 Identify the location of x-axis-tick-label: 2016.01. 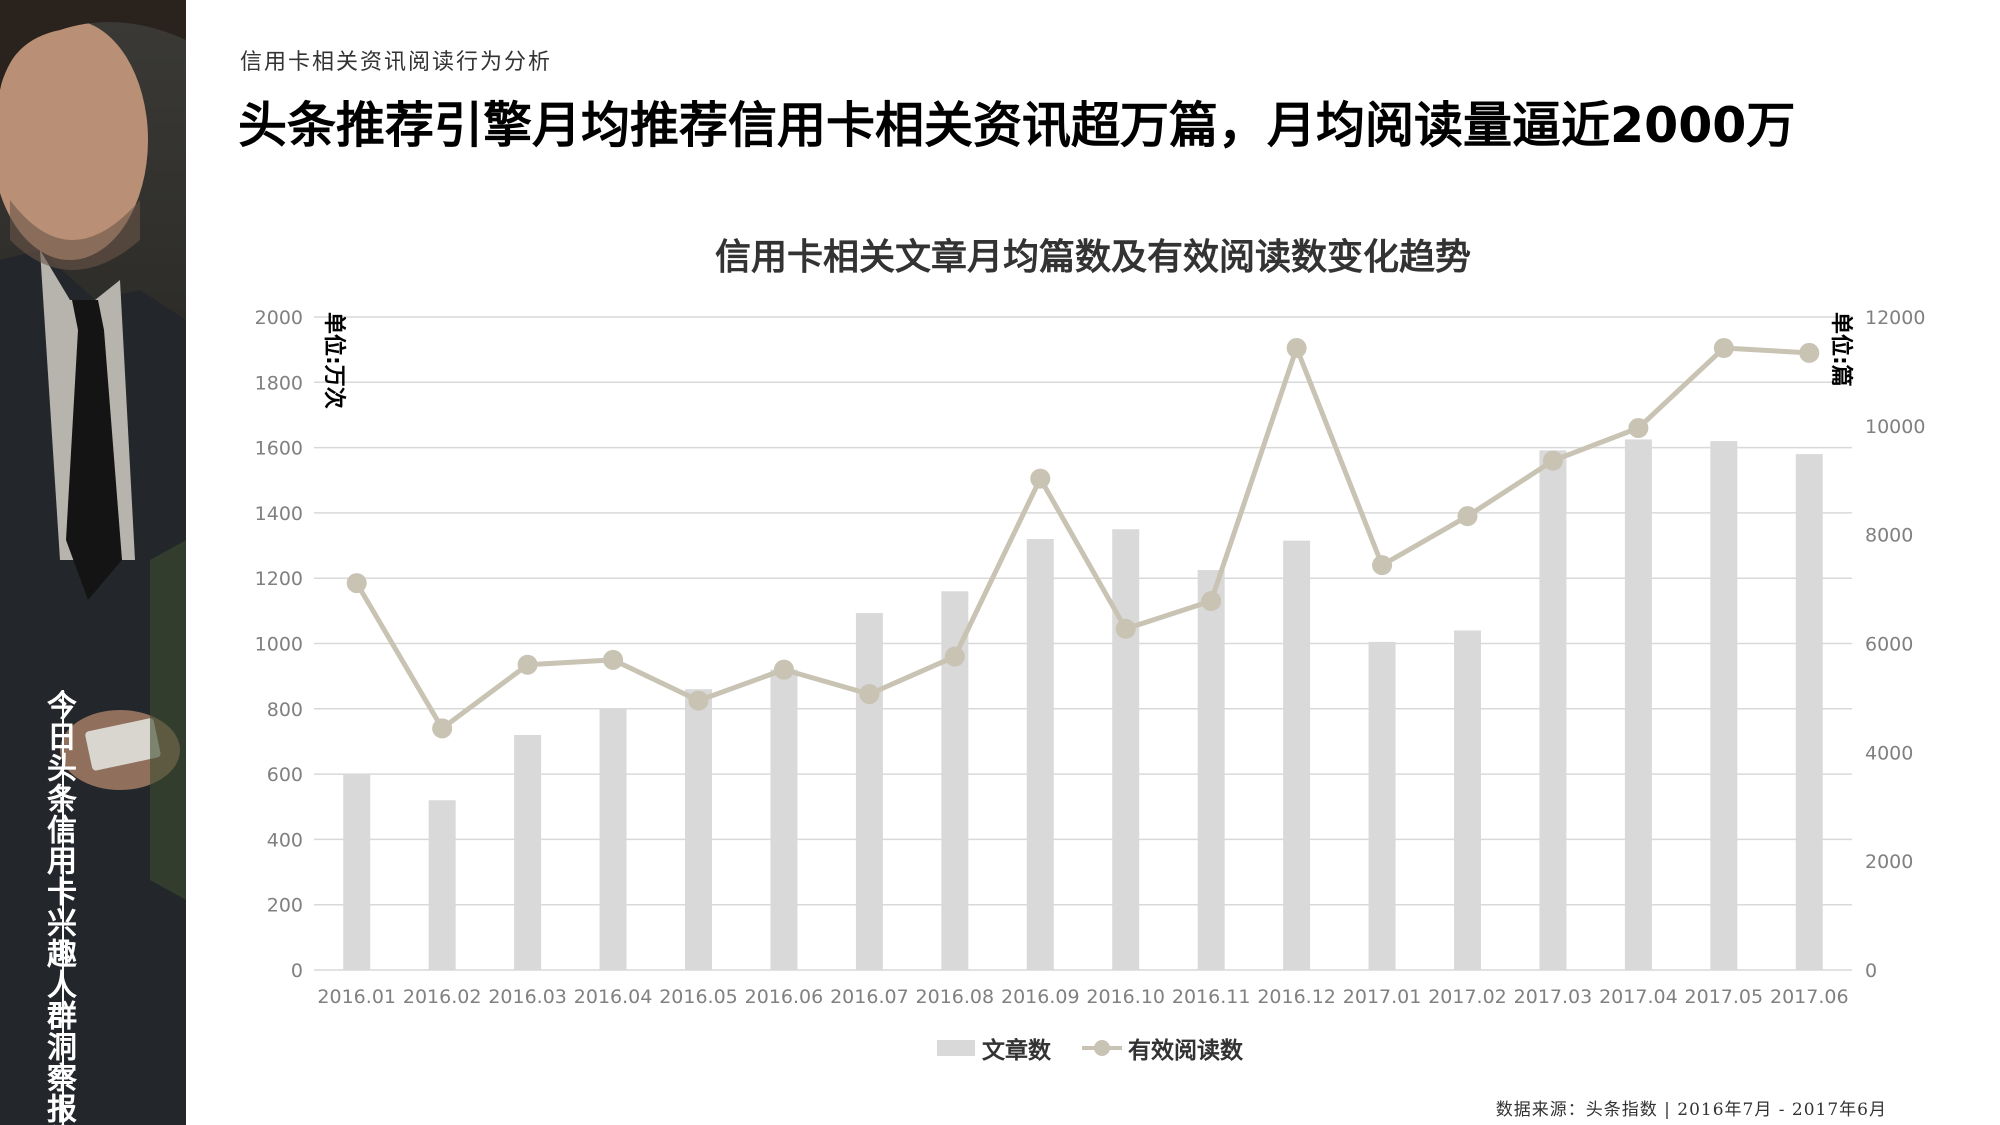
(356, 997).